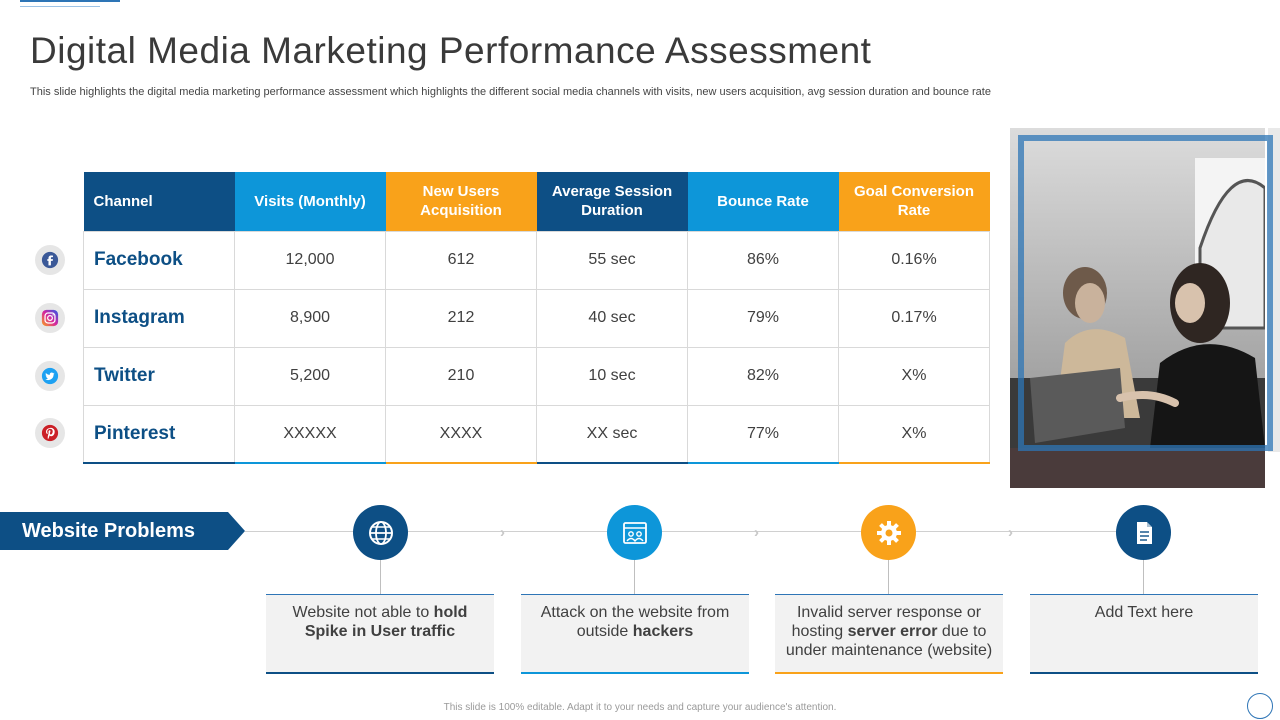  Describe the element at coordinates (612, 318) in the screenshot. I see `avg-session-cell: 40 sec` at that location.